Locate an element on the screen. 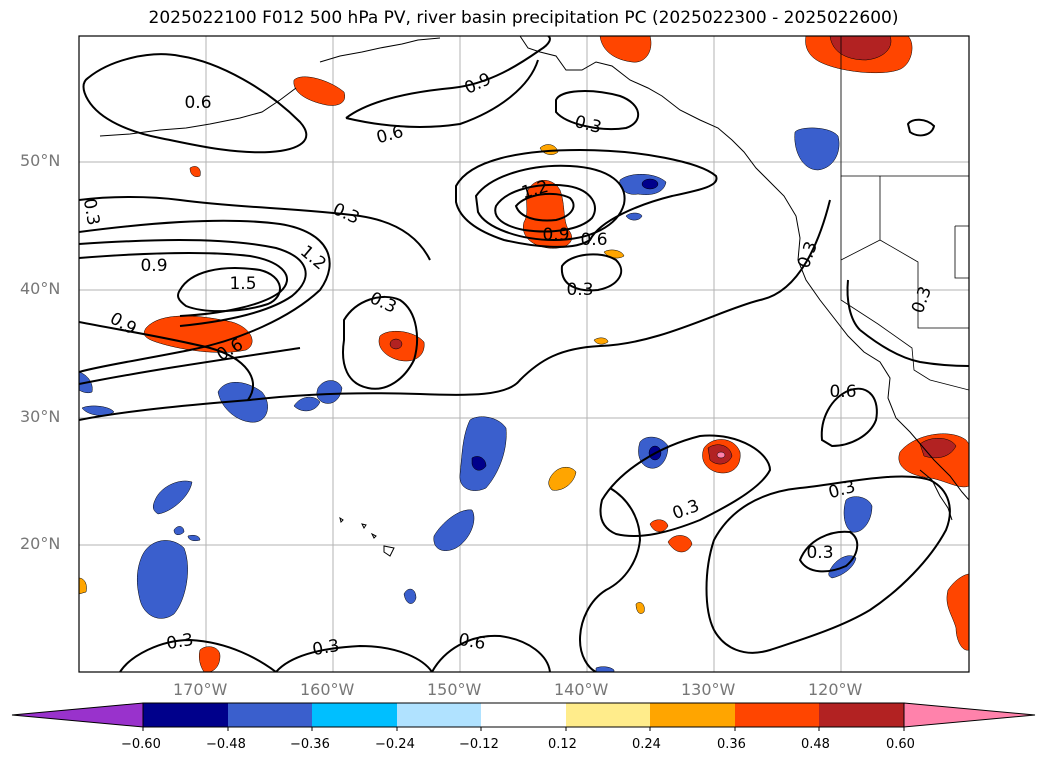 The height and width of the screenshot is (765, 1047). lon-label-130w: 130°W is located at coordinates (708, 689).